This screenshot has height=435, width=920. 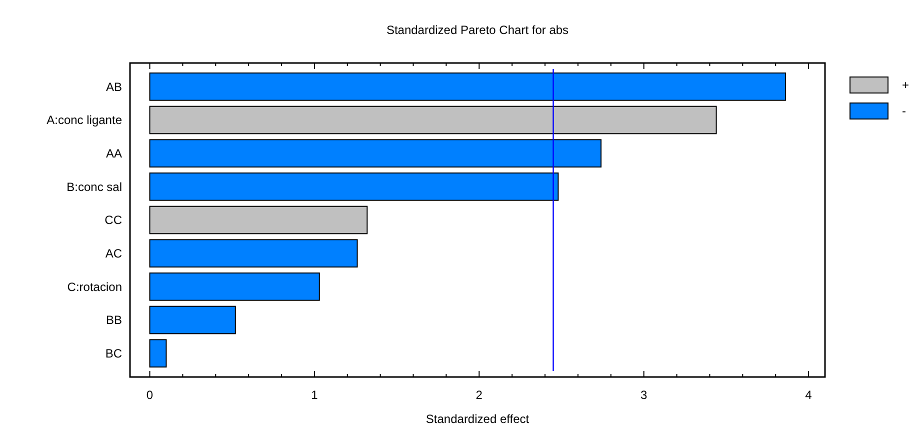 What do you see at coordinates (113, 353) in the screenshot?
I see `y-tick-label: BC` at bounding box center [113, 353].